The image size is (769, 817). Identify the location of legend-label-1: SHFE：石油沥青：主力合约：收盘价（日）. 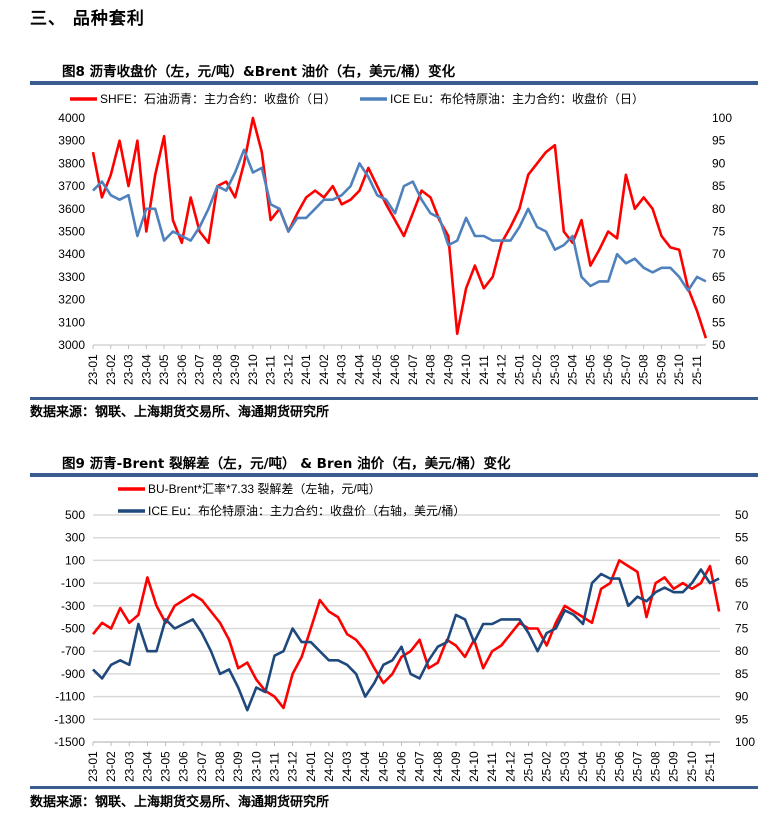
(218, 98).